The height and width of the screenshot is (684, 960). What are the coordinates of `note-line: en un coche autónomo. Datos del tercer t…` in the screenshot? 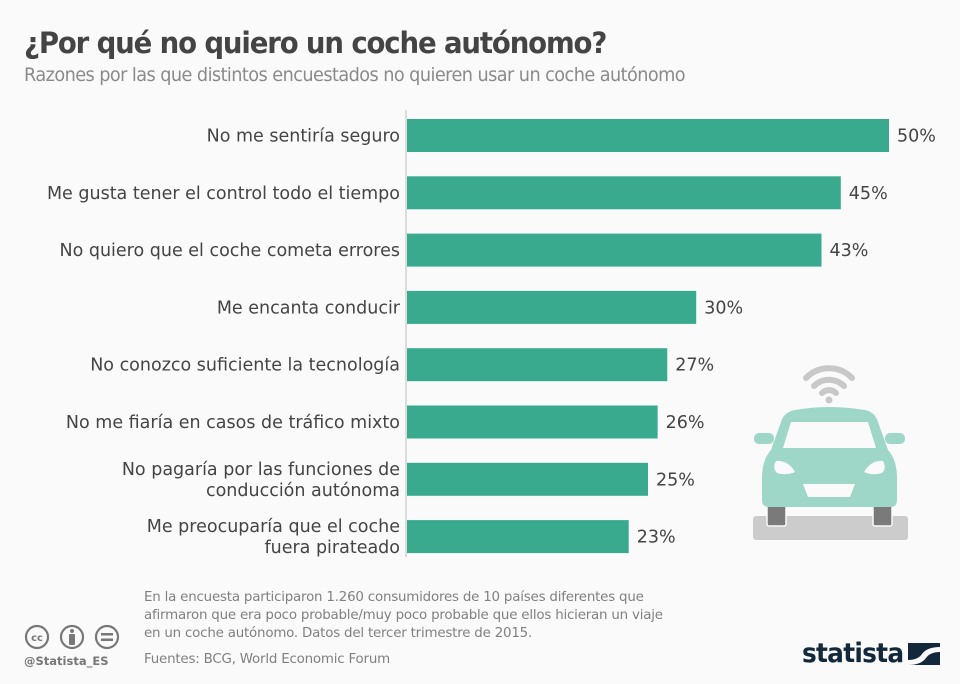 It's located at (338, 633).